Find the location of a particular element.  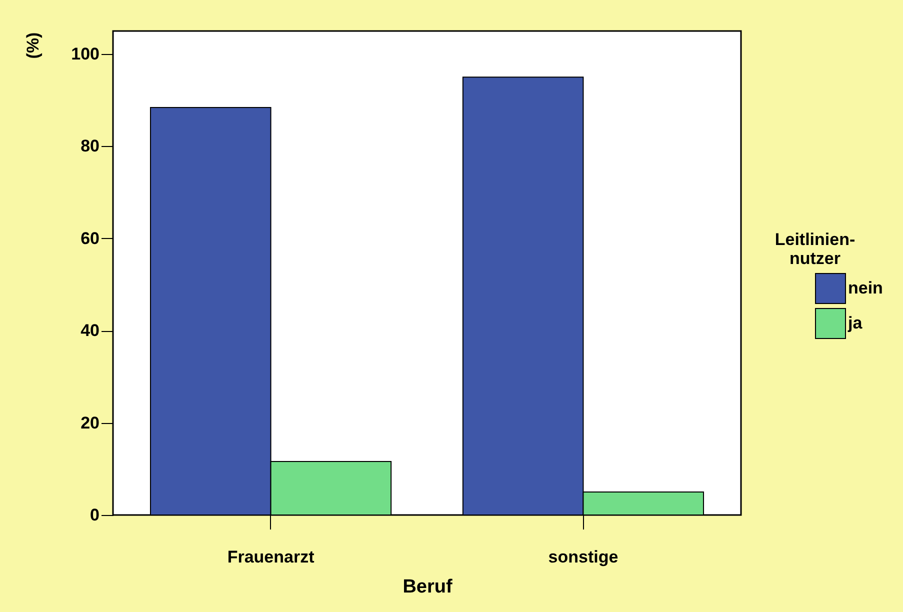

legend-label: nein is located at coordinates (865, 288).